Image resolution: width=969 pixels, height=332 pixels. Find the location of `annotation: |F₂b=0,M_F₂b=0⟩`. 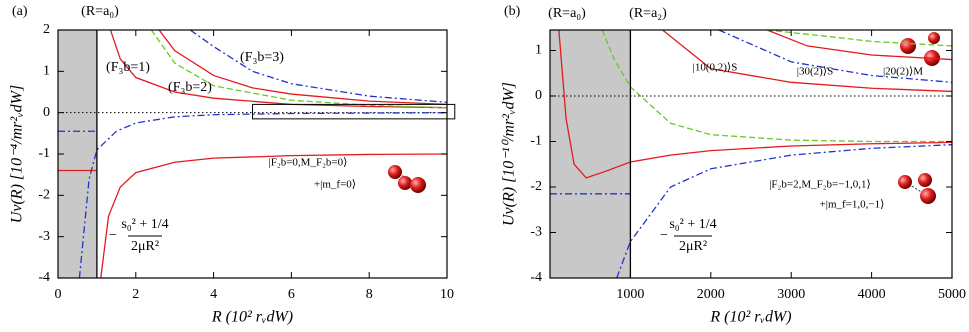

annotation: |F₂b=0,M_F₂b=0⟩ is located at coordinates (308, 163).